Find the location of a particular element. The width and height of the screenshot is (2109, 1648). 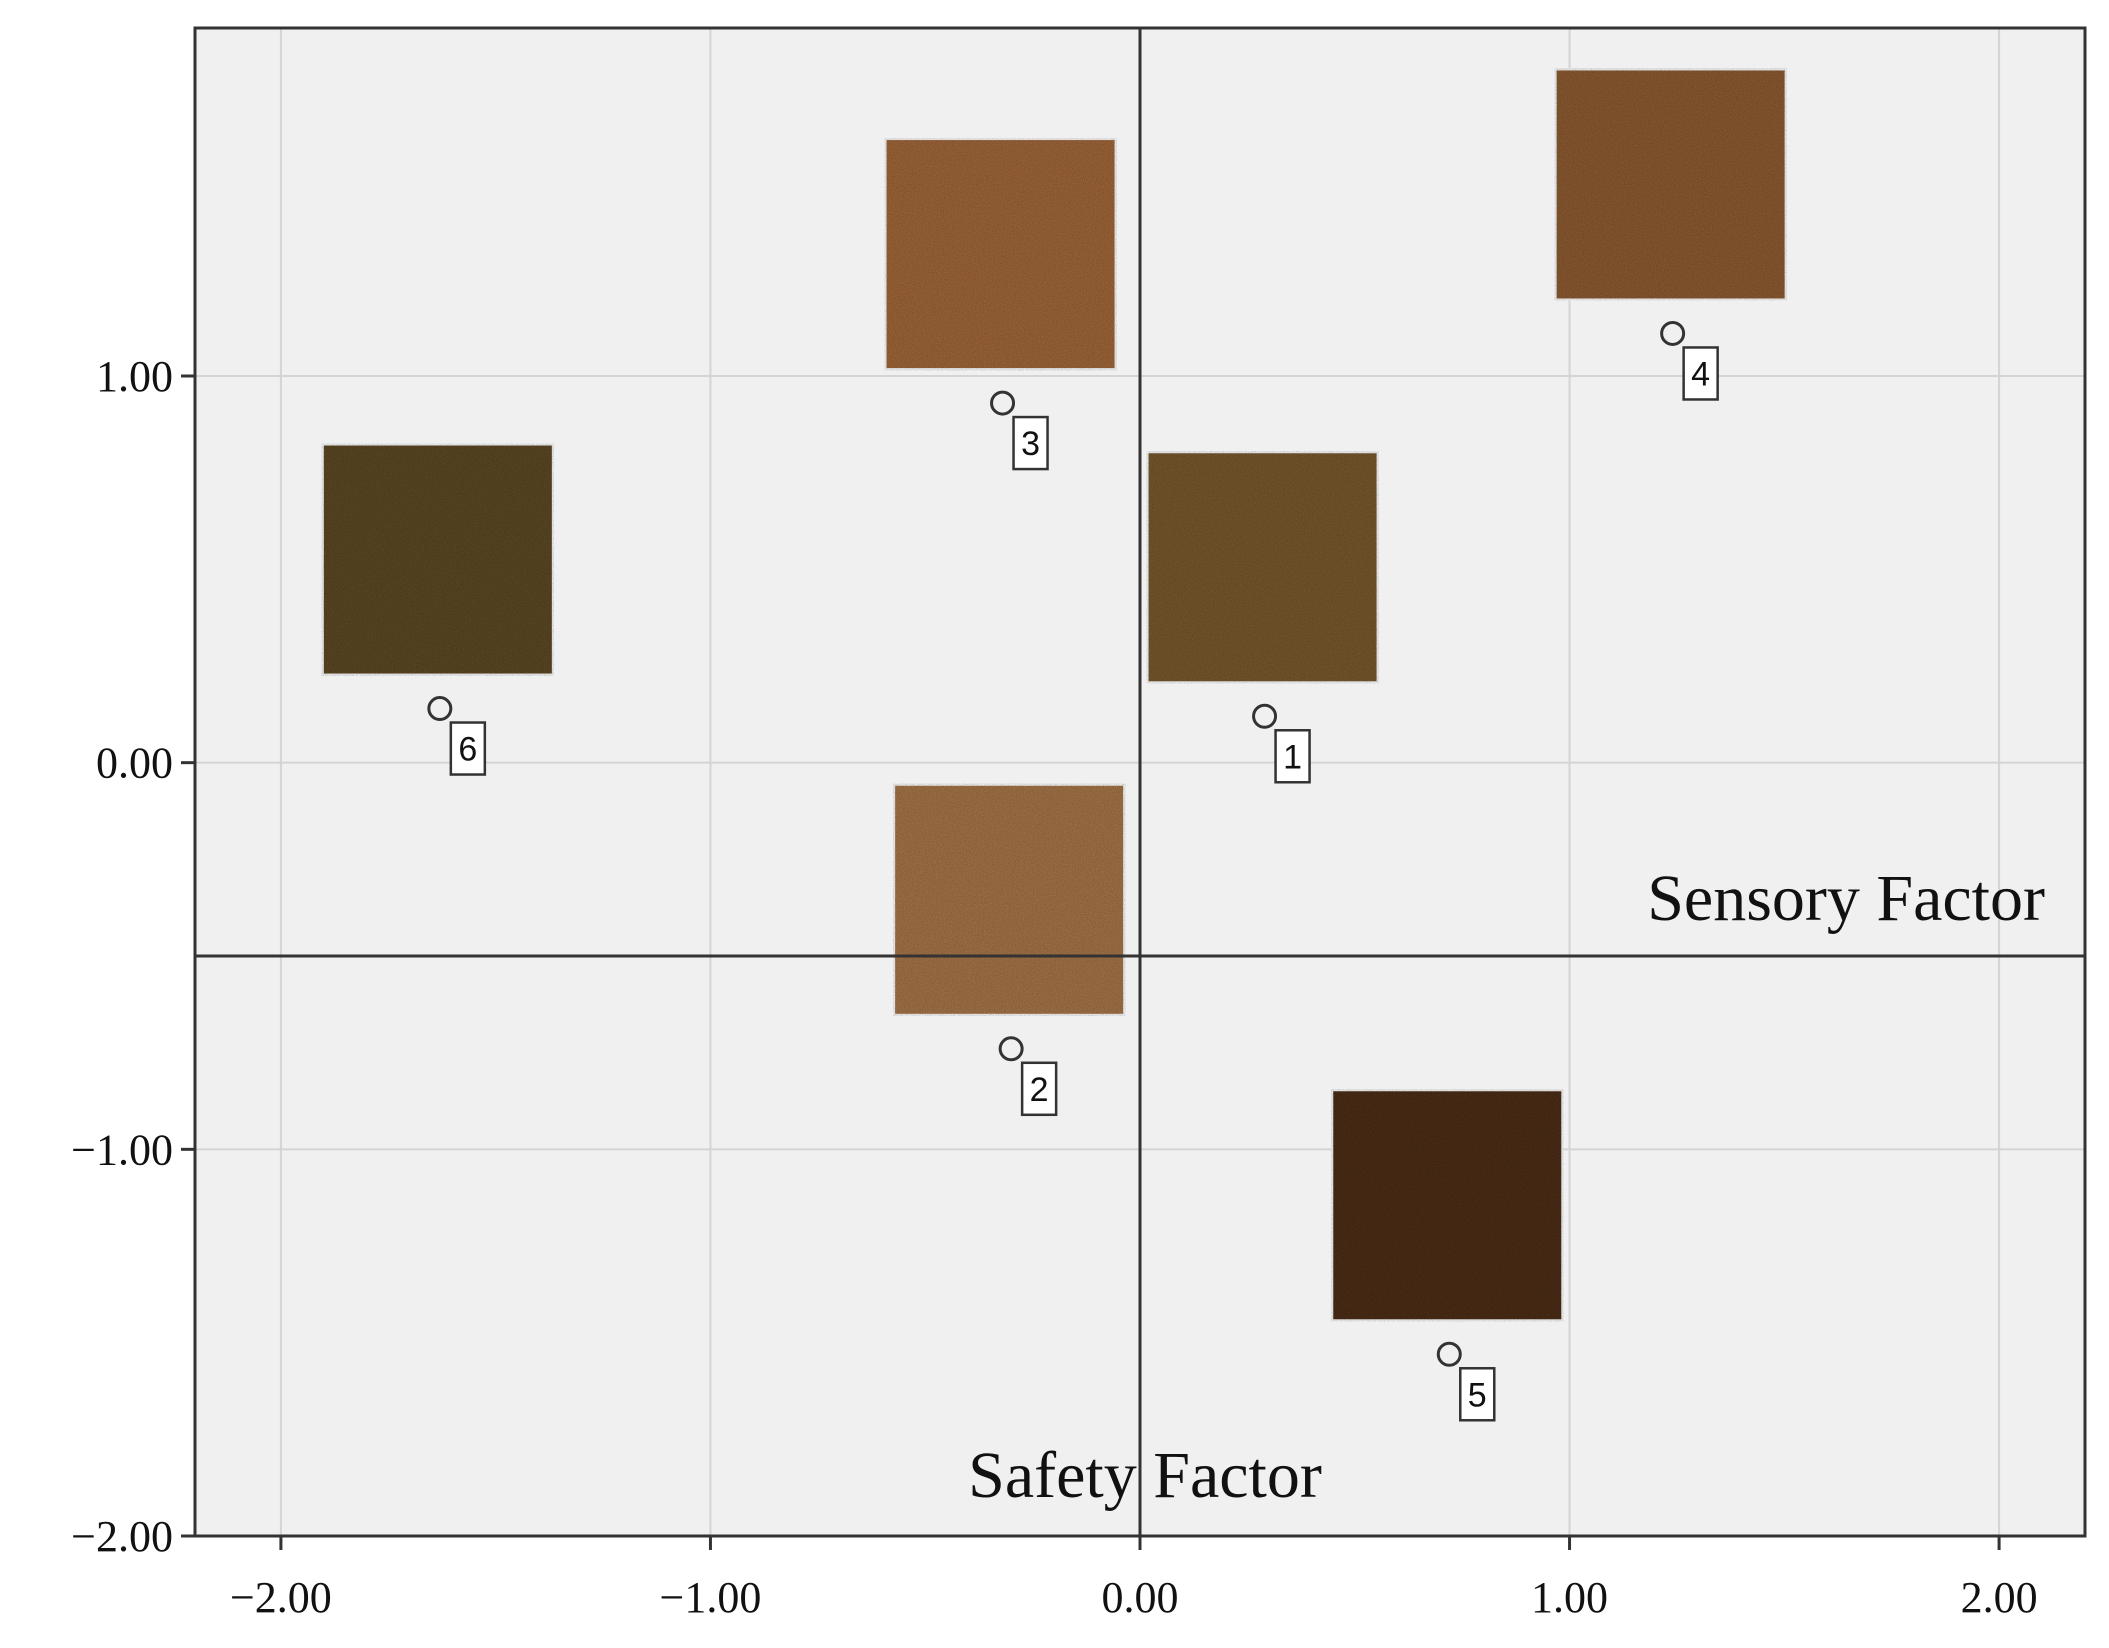

x-tick-label-4: 2.00 is located at coordinates (1999, 1597).